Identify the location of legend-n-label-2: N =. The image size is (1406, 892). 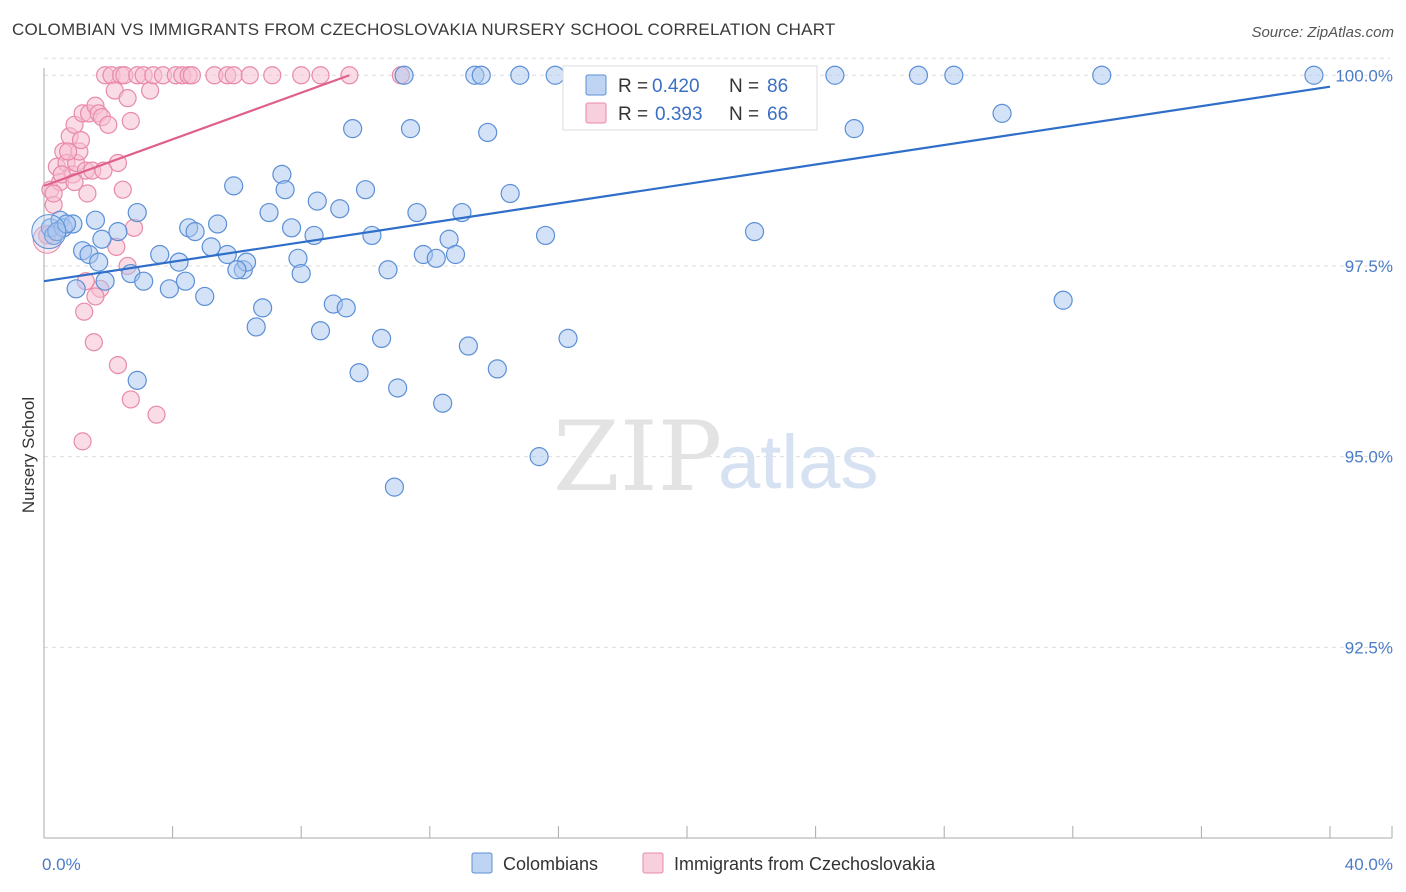
(744, 114).